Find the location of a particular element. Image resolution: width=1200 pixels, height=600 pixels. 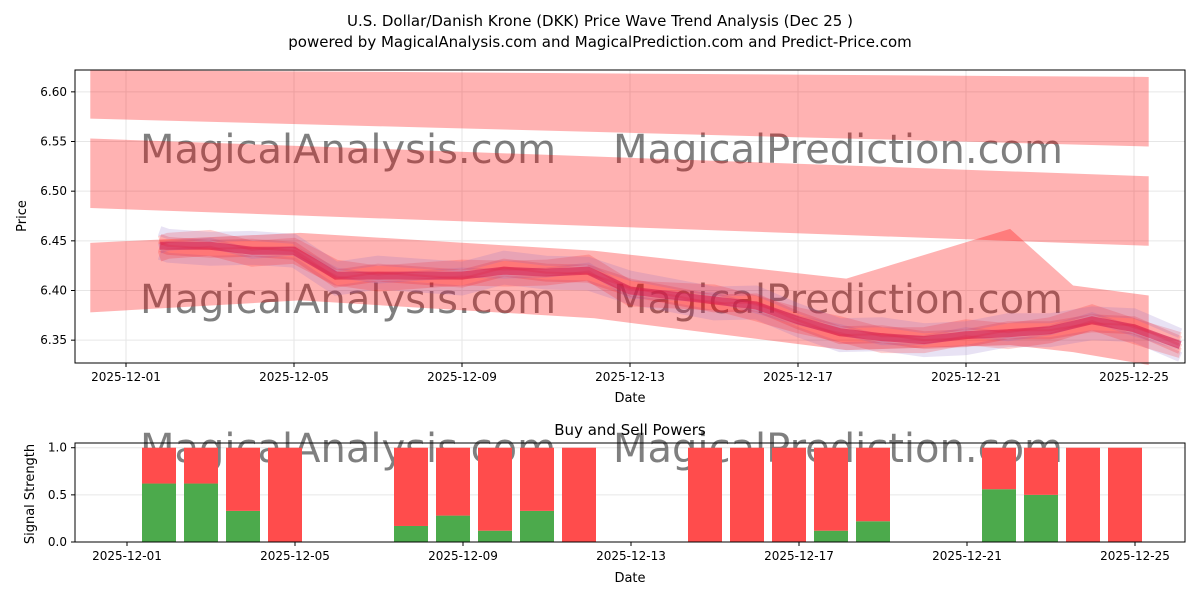

y-tick-label: 6.40 is located at coordinates (53, 290).